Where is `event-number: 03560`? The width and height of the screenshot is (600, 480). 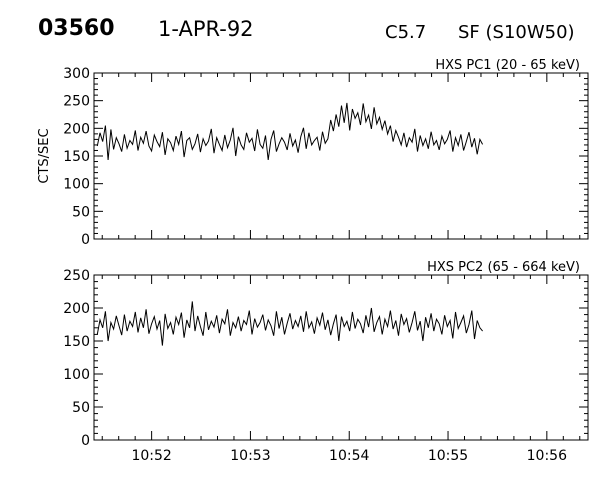
event-number: 03560 is located at coordinates (76, 28).